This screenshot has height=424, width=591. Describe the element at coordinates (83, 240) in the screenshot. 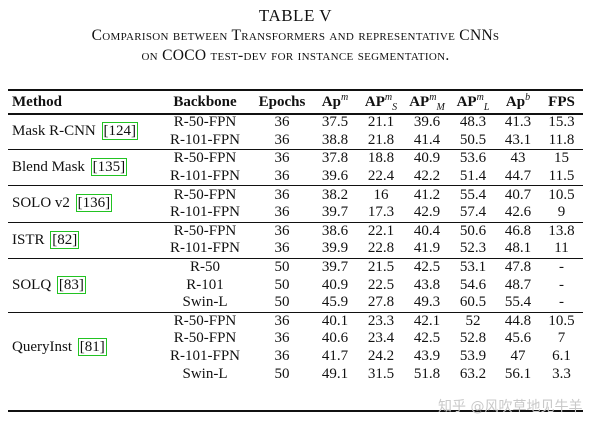

I see `method-cell: ISTR [82]` at that location.